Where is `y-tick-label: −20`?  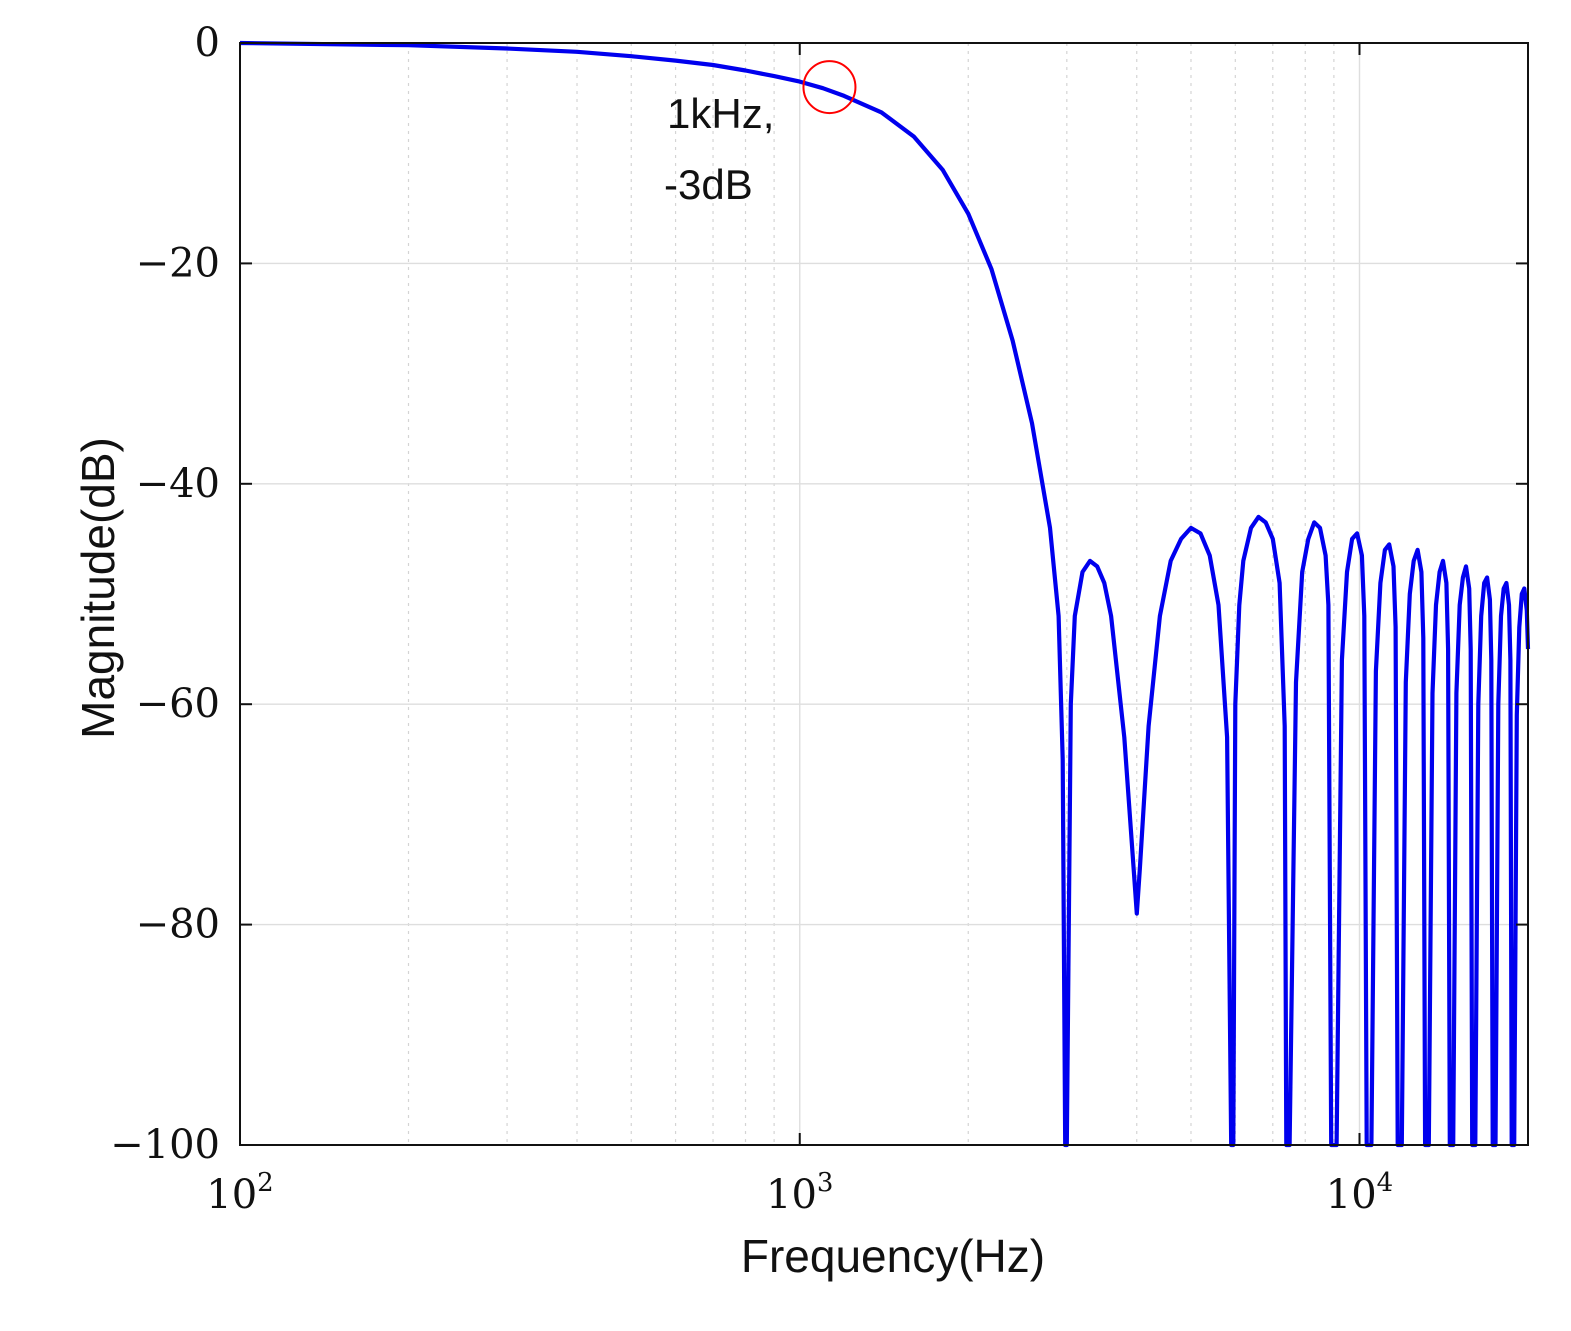 y-tick-label: −20 is located at coordinates (178, 263).